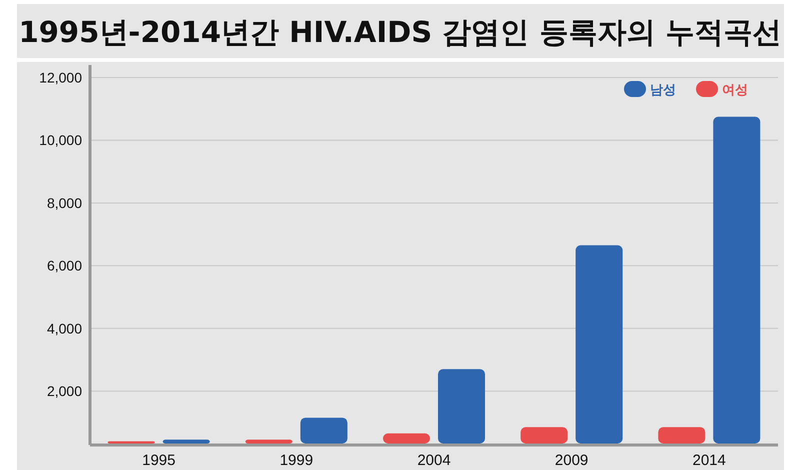  What do you see at coordinates (64, 202) in the screenshot?
I see `y-tick-label: 8,000` at bounding box center [64, 202].